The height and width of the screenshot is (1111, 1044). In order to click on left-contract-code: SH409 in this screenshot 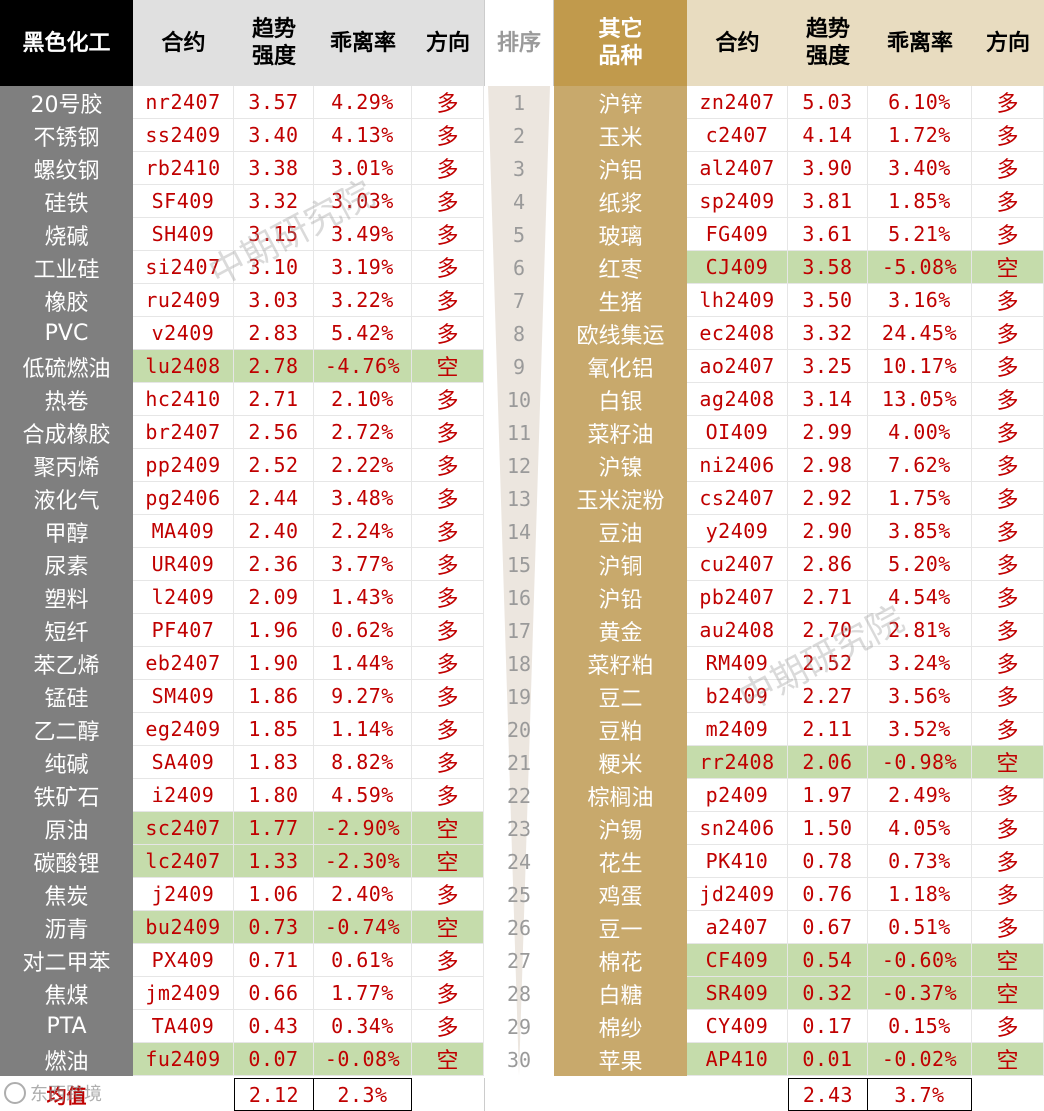, I will do `click(183, 234)`.